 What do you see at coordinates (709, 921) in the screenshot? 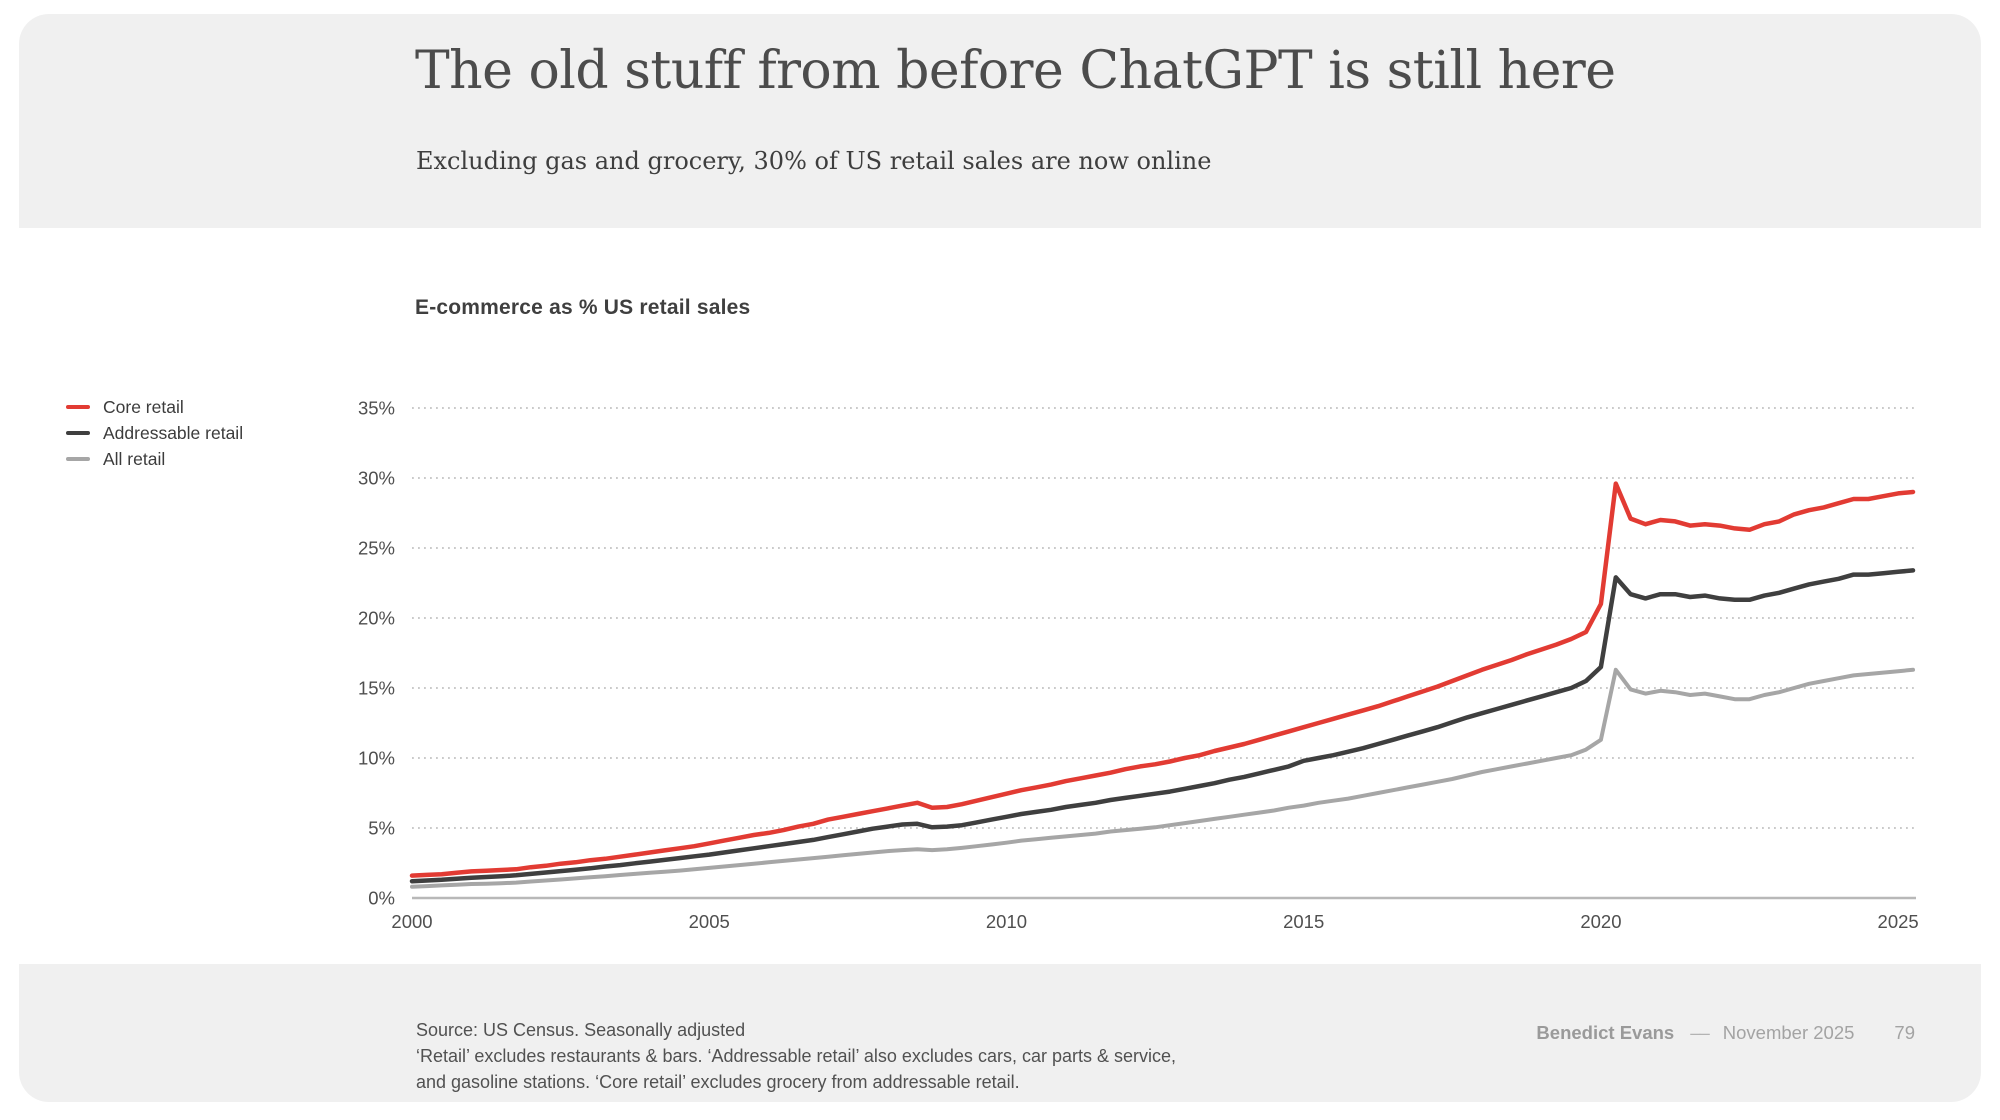
I see `x-tick-label-2005: 2005` at bounding box center [709, 921].